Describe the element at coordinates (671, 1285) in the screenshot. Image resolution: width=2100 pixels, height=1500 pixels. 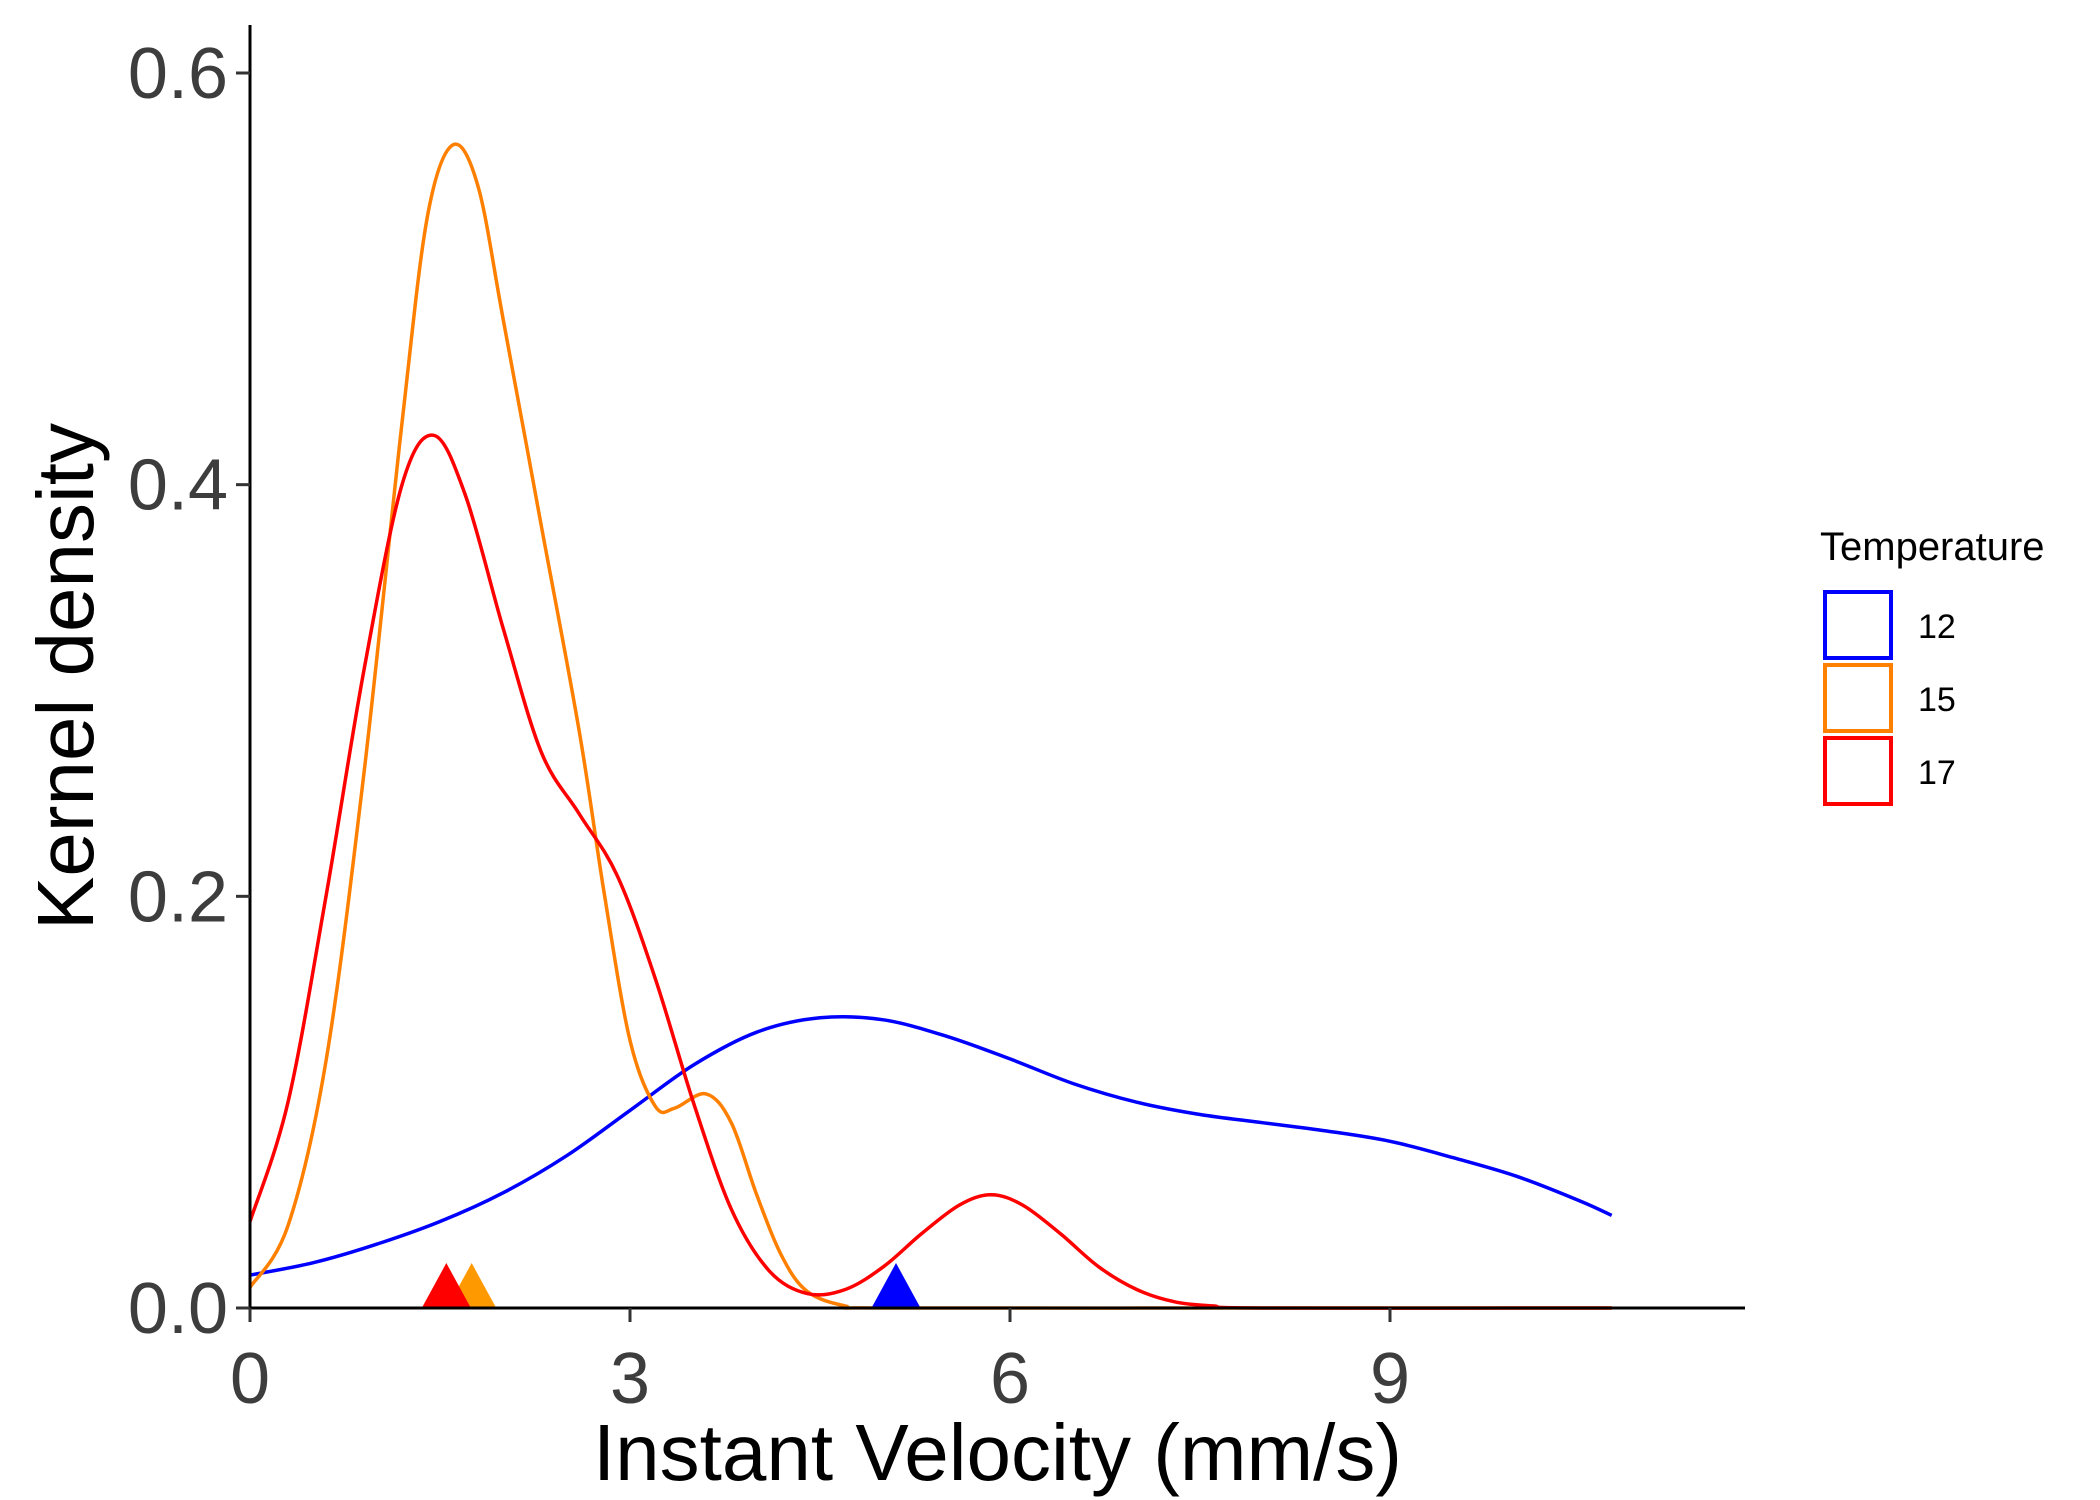
I see `mean-markers` at that location.